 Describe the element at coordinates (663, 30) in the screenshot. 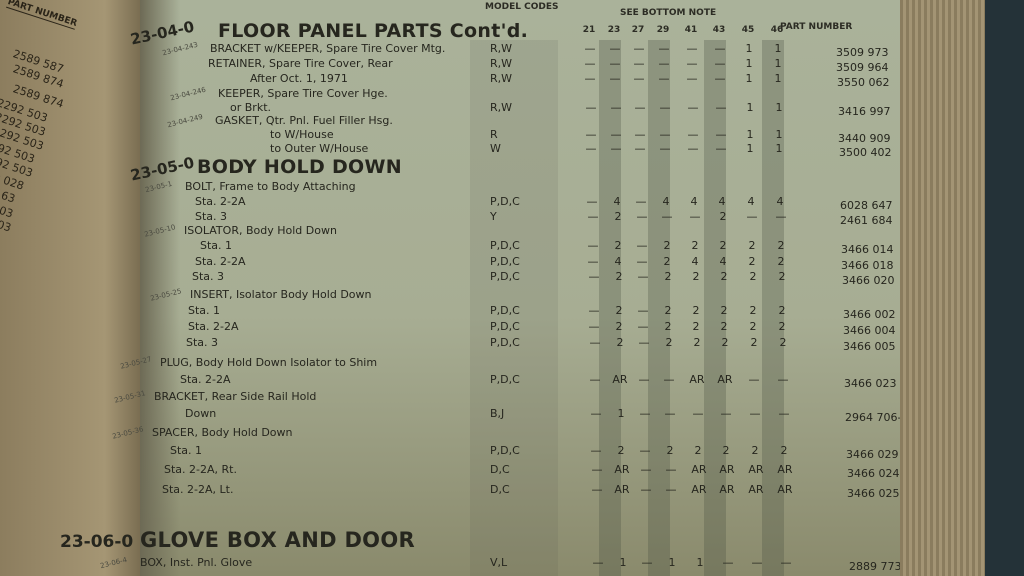

I see `column-header-29: 29` at that location.